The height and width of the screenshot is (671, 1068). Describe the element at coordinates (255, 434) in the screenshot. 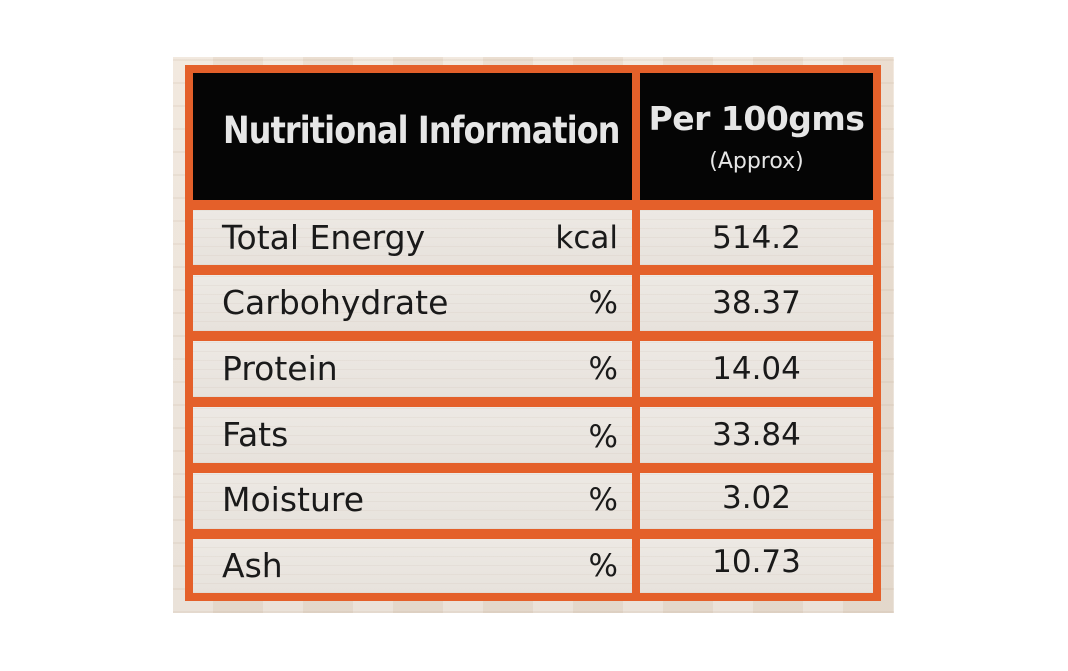

I see `nutrient-name: Fats` at that location.